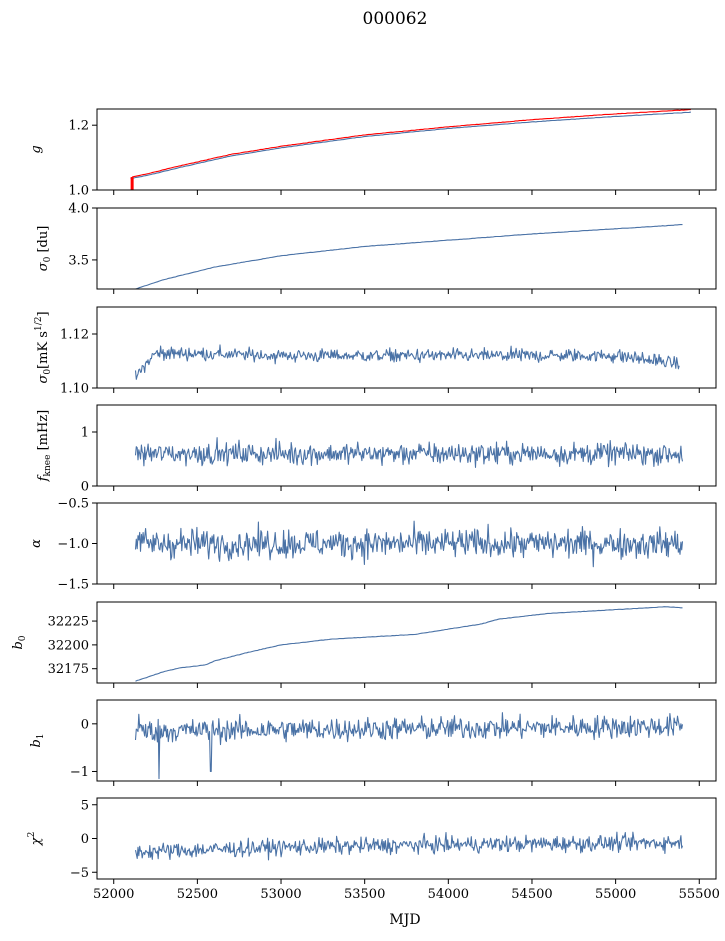  I want to click on panel-6: 32175 32200 32225 b0, so click(364, 644).